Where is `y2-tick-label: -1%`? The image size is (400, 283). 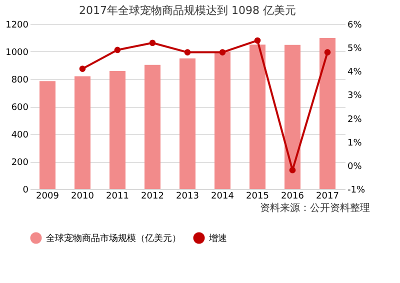 y2-tick-label: -1% is located at coordinates (357, 191).